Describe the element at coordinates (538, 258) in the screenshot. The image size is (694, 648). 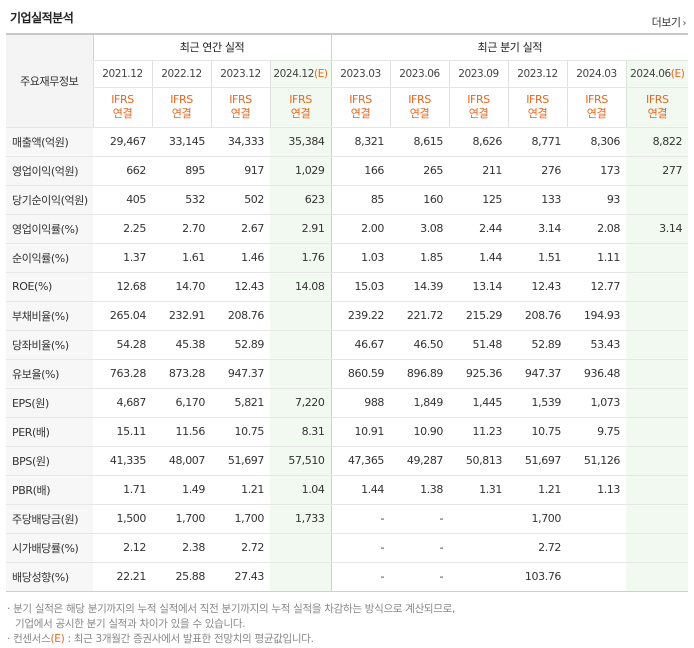
I see `table-cell: 1.51` at that location.